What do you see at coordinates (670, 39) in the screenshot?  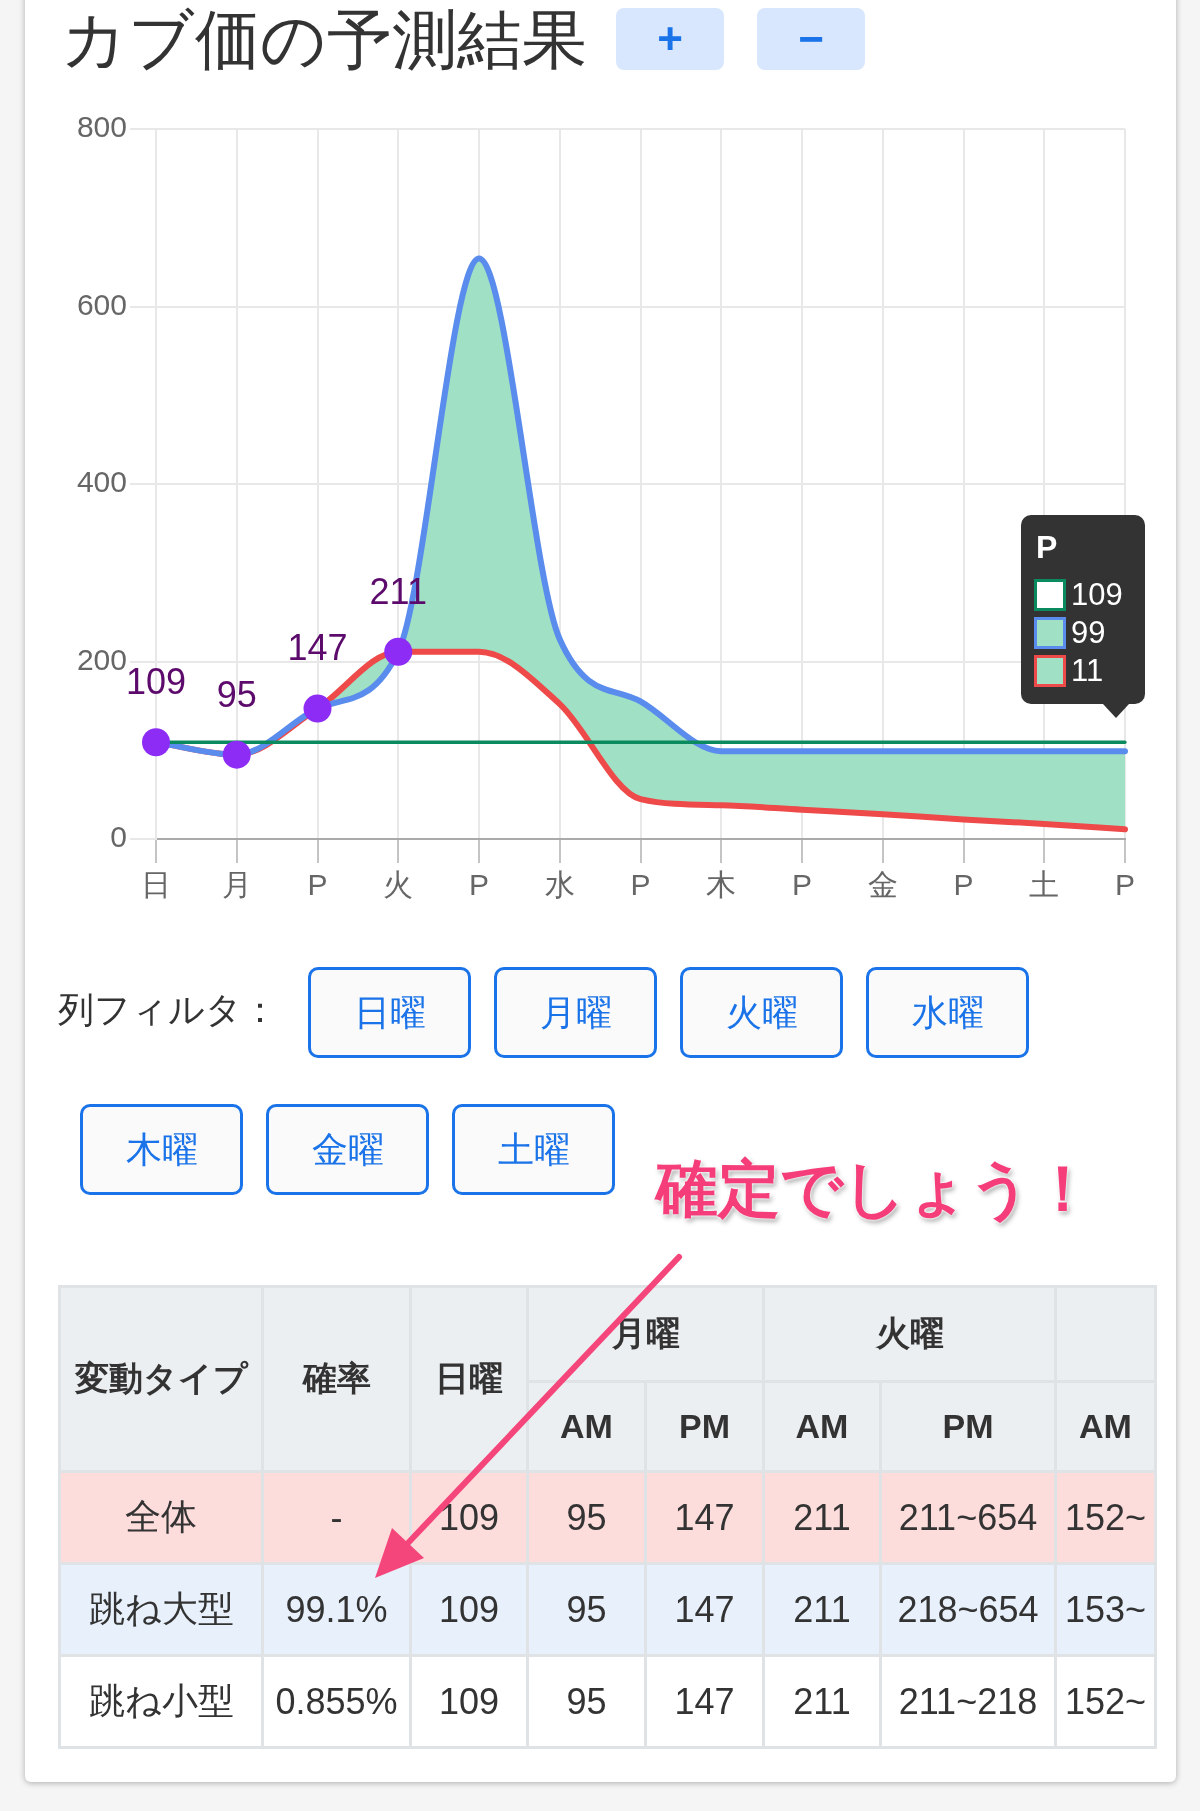 I see `button: +` at bounding box center [670, 39].